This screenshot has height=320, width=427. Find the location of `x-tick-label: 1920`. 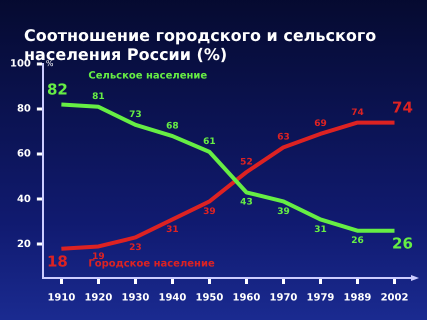

x-tick-label: 1920 is located at coordinates (98, 298).